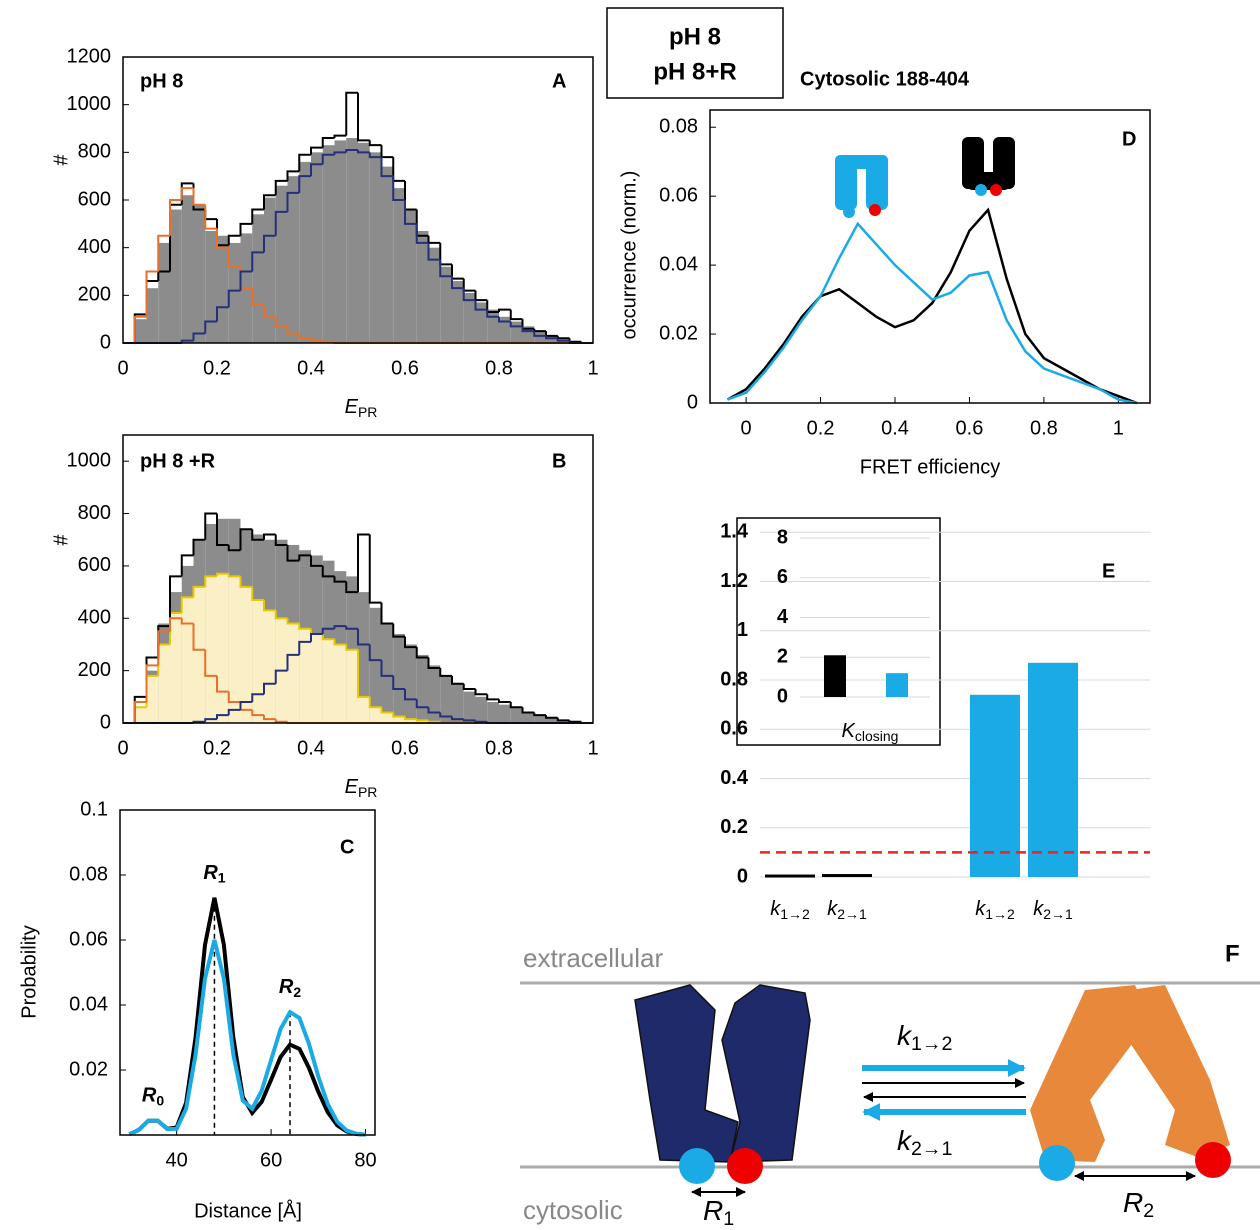 The image size is (1260, 1230). Describe the element at coordinates (94, 247) in the screenshot. I see `y-tick-label: 400` at that location.